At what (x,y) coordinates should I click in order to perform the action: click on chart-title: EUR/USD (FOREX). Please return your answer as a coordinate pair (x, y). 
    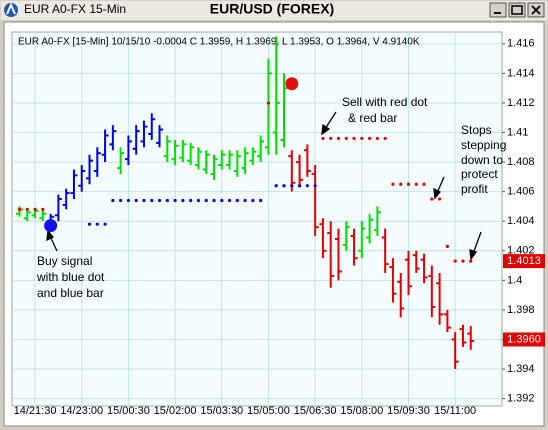
    Looking at the image, I should click on (272, 9).